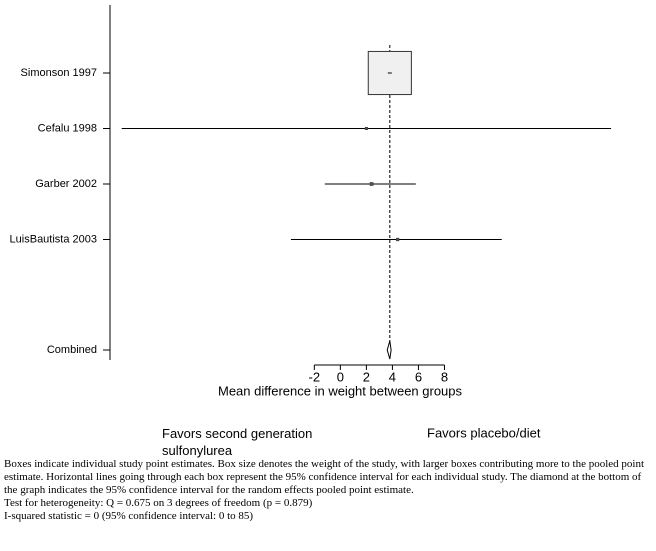 Image resolution: width=656 pixels, height=551 pixels. What do you see at coordinates (315, 376) in the screenshot?
I see `x-tick-label: -2` at bounding box center [315, 376].